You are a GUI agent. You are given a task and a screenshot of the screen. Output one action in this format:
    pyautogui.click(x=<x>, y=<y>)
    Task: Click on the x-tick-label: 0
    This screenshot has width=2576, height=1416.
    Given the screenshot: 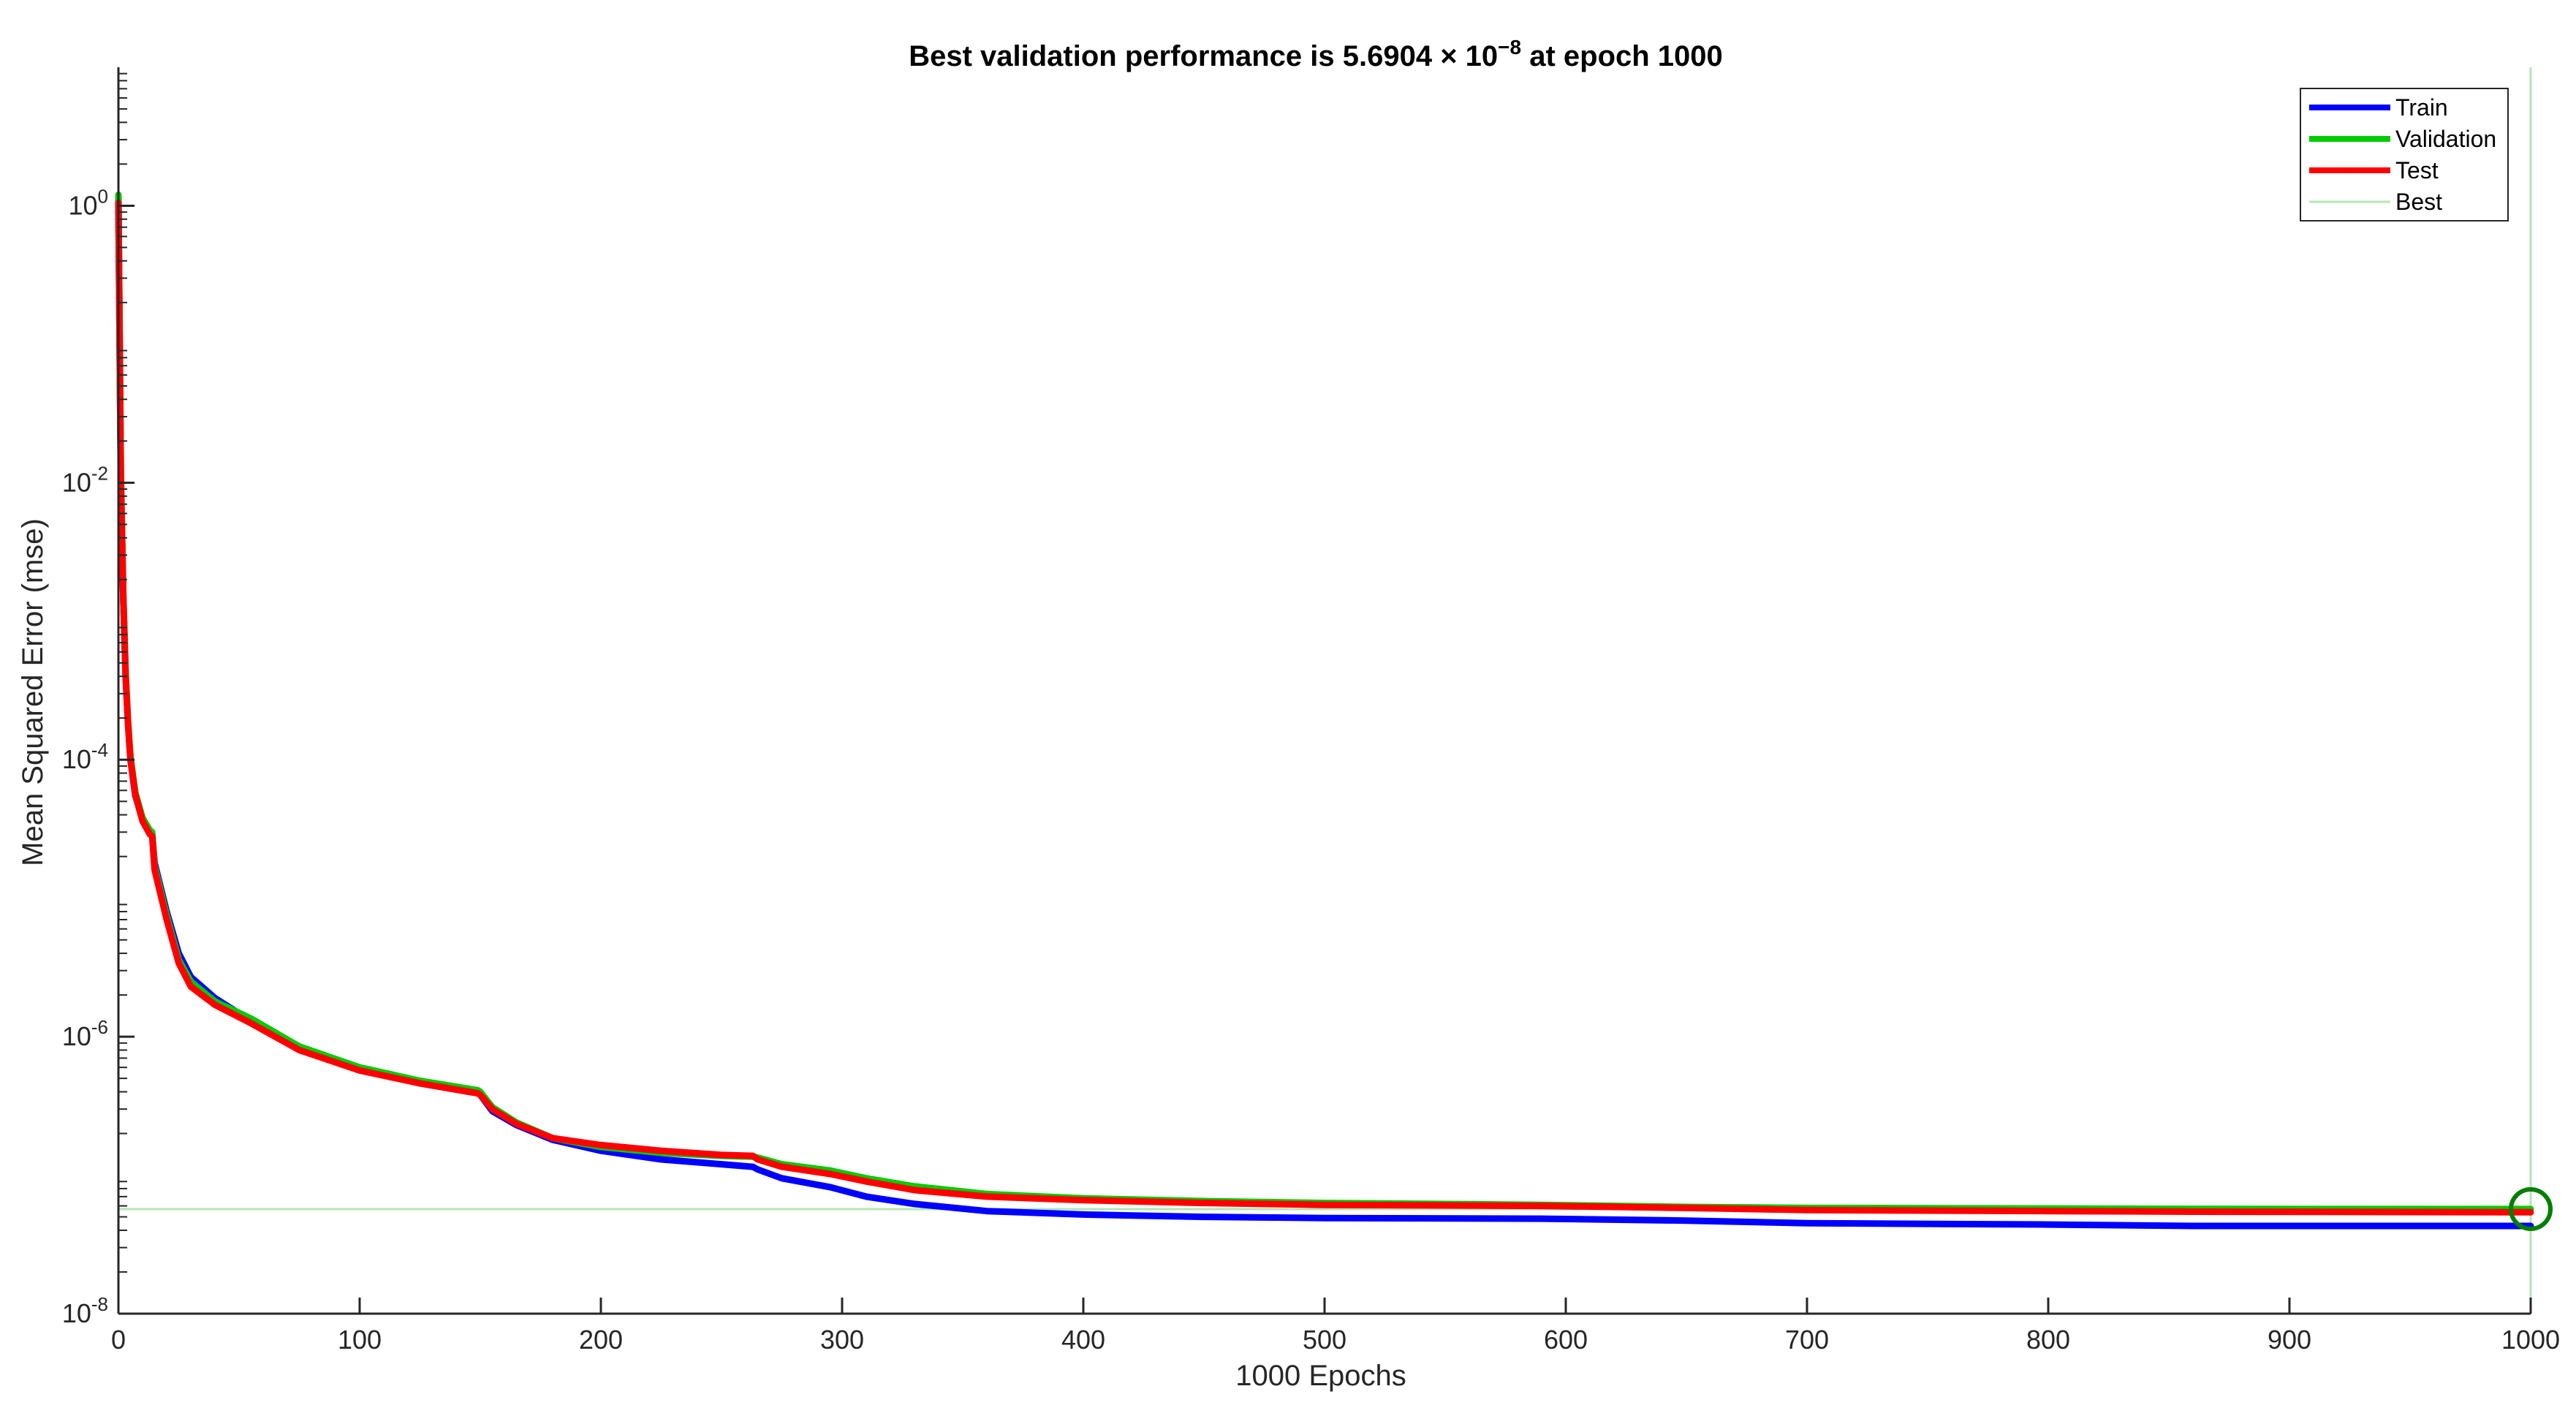 What is the action you would take?
    pyautogui.click(x=118, y=1340)
    